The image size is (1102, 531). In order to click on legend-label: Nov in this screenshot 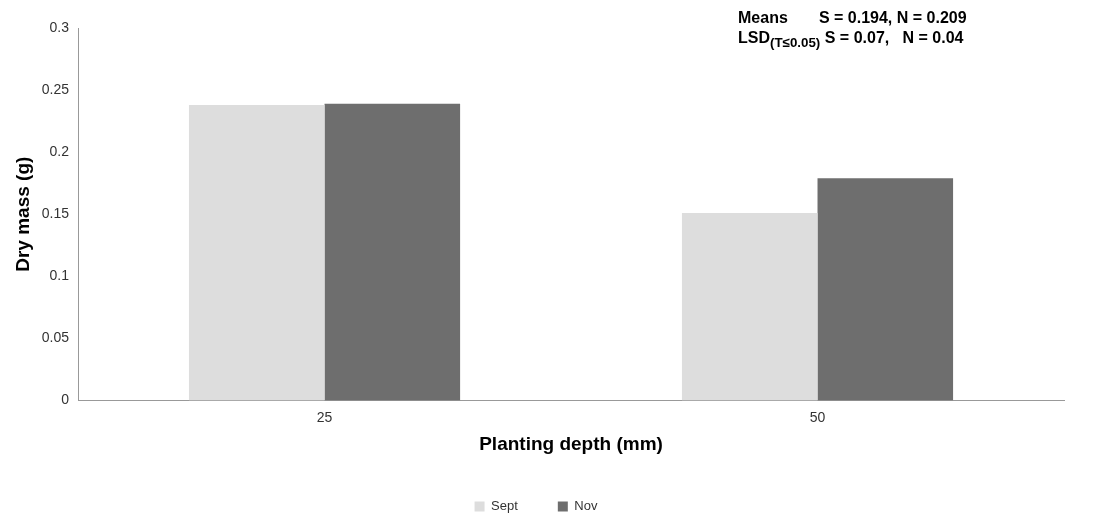, I will do `click(586, 506)`.